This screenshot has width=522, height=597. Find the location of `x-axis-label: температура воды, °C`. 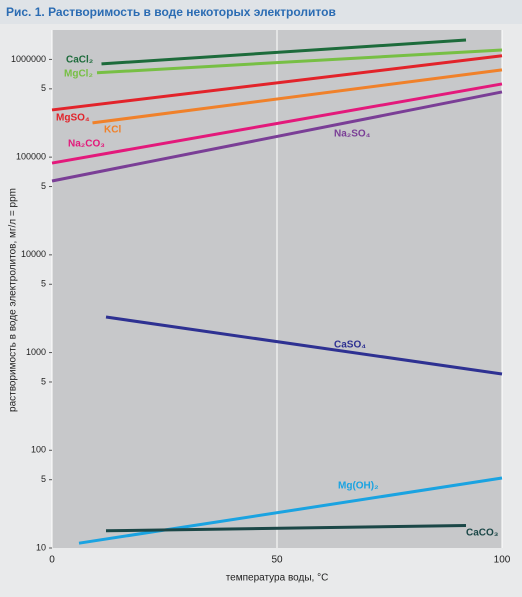

x-axis-label: температура воды, °C is located at coordinates (277, 578).